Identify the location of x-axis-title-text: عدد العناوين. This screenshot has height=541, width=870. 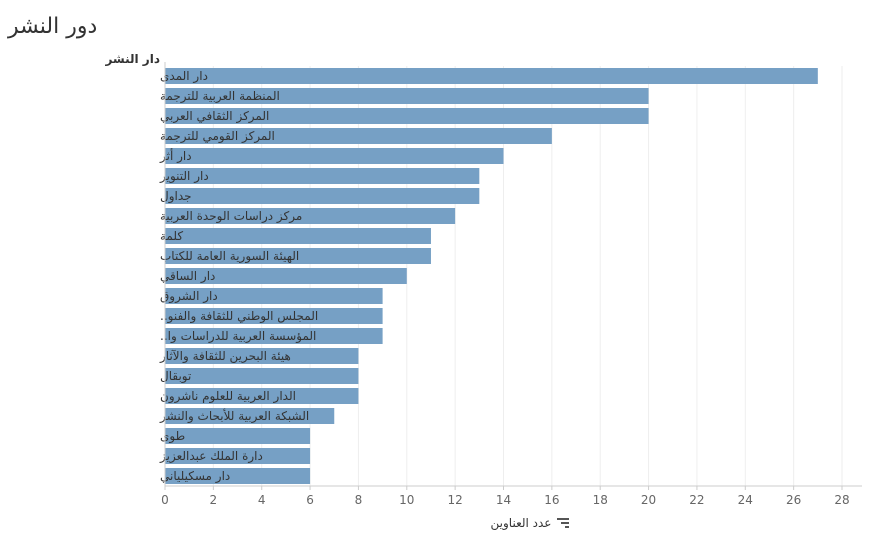
(521, 523).